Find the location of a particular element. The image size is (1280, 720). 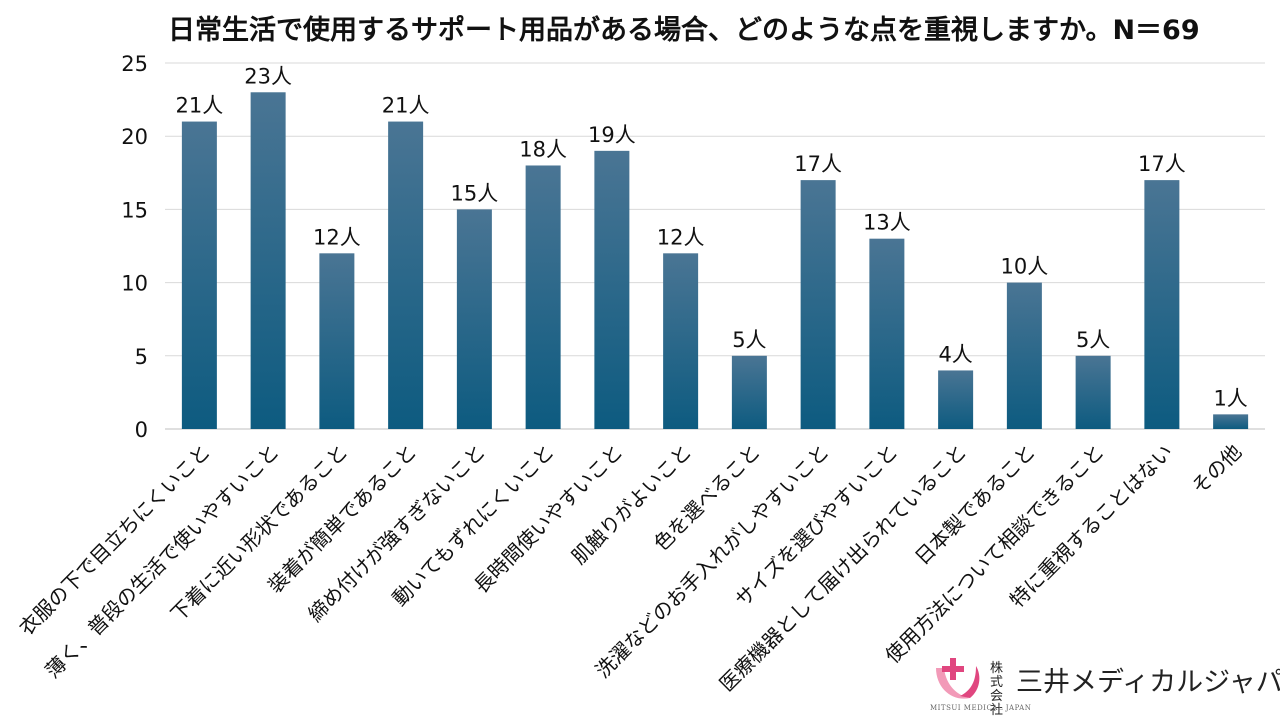

chart-title: 日常生活で使用するサポート用品がある場合、どのような点を重視しますか。N＝69 is located at coordinates (684, 30).